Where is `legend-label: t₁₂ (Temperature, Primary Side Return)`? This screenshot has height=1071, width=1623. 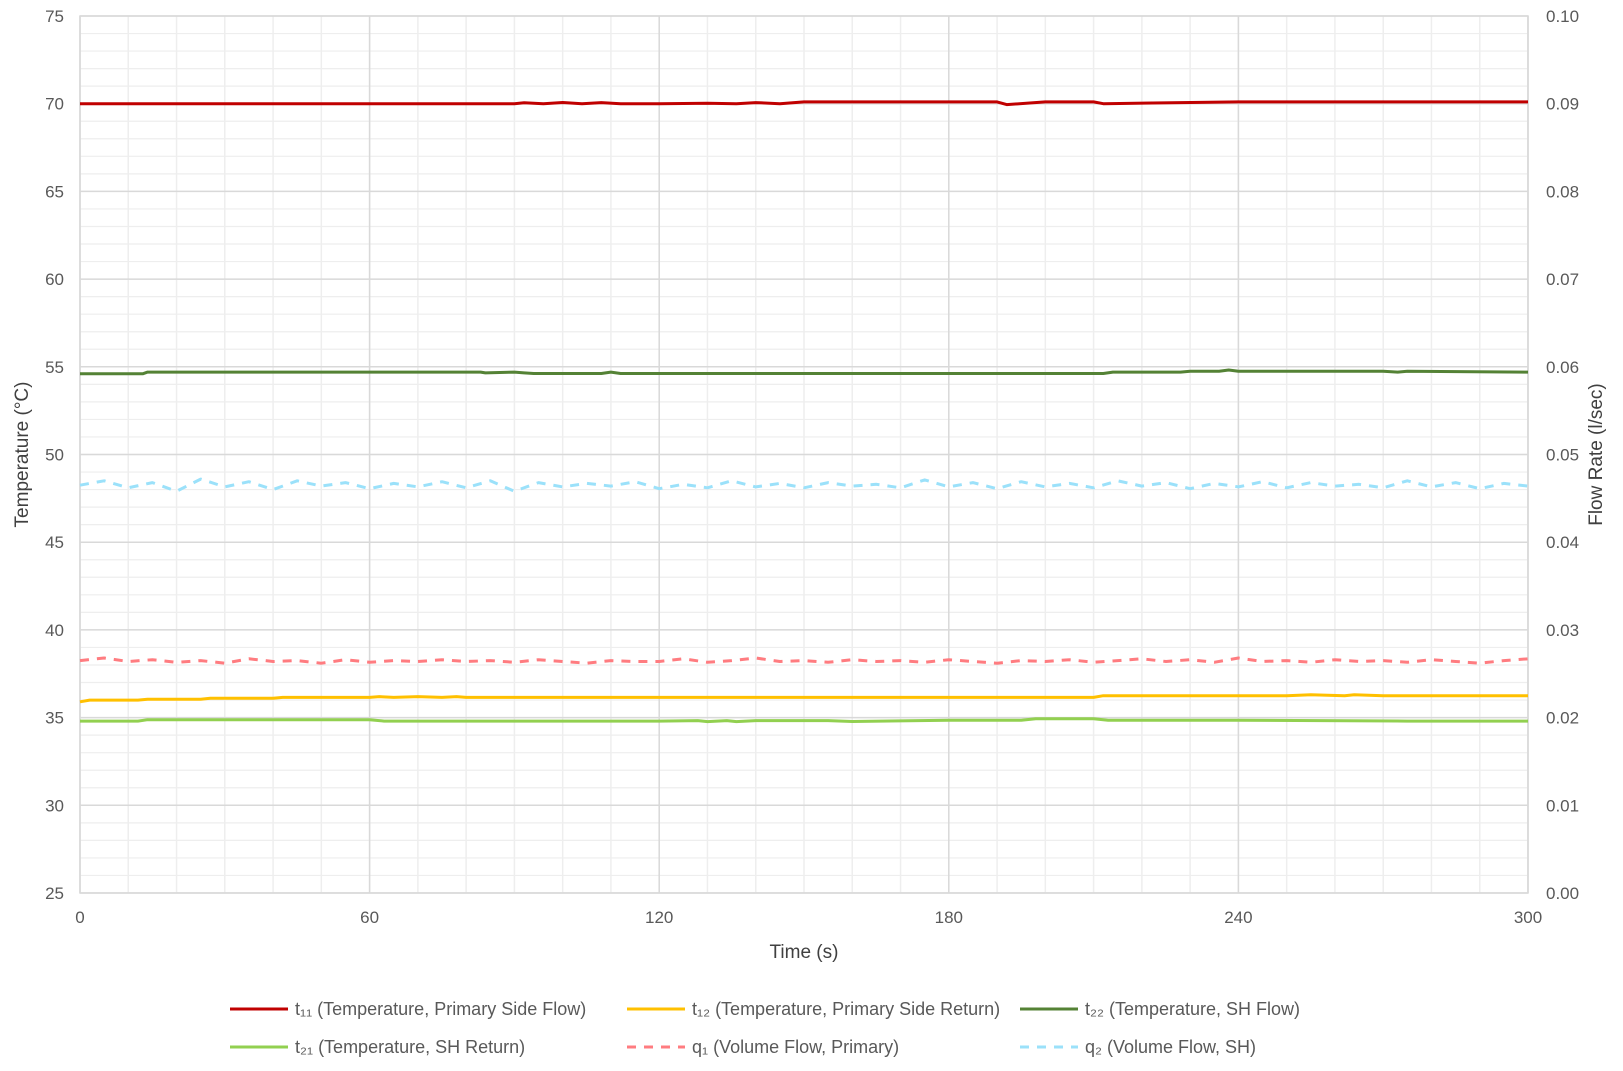
legend-label: t₁₂ (Temperature, Primary Side Return) is located at coordinates (846, 1009).